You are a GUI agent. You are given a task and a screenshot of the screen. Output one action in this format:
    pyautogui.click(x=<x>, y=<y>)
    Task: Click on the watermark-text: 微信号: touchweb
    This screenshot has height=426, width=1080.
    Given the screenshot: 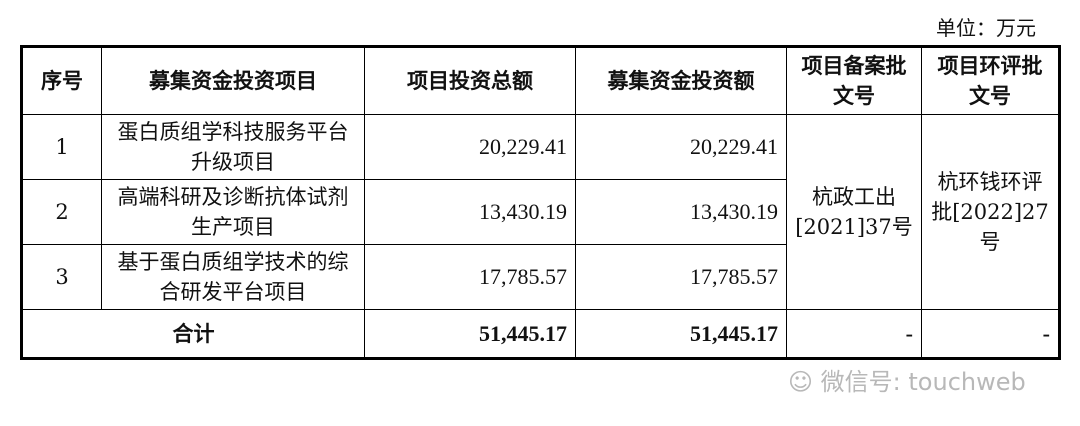 What is the action you would take?
    pyautogui.click(x=923, y=382)
    